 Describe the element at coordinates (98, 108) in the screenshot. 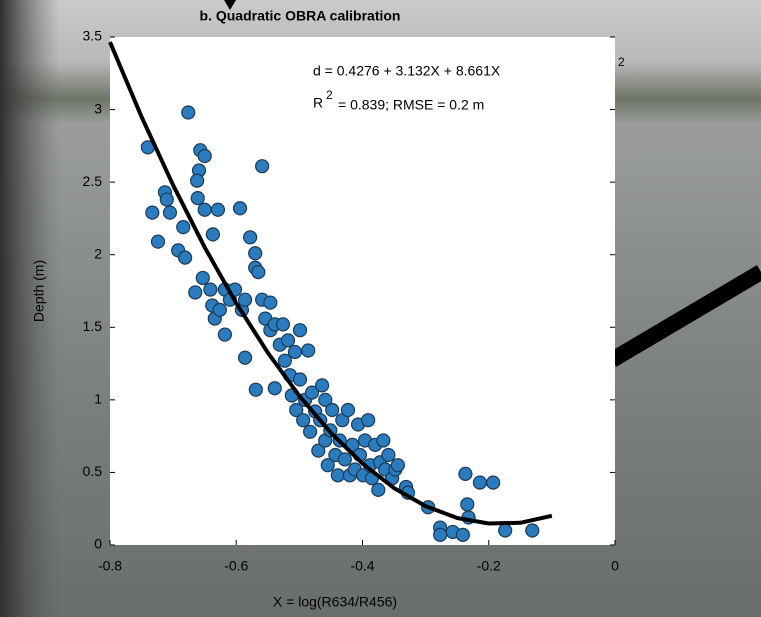

I see `y-tick-label: 3` at that location.